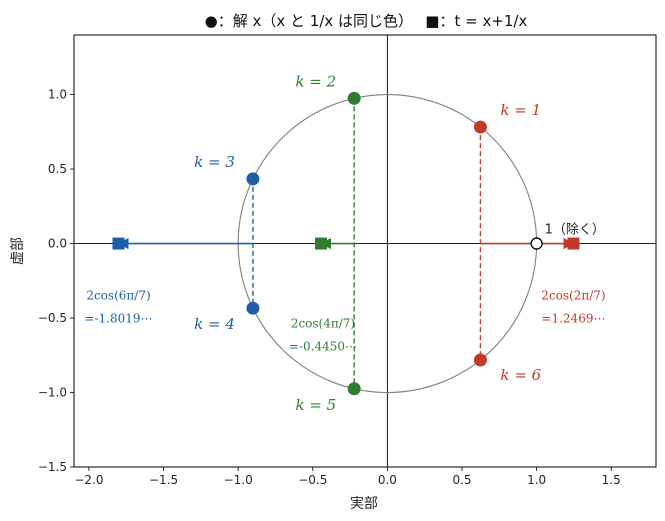 This screenshot has width=665, height=521. Describe the element at coordinates (18, 251) in the screenshot. I see `y-axis-label: 虚部` at that location.